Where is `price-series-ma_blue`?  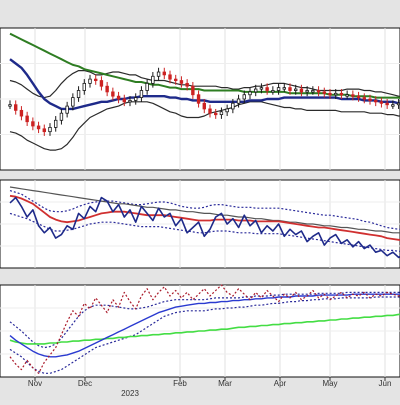 price-series-ma_blue is located at coordinates (204, 84).